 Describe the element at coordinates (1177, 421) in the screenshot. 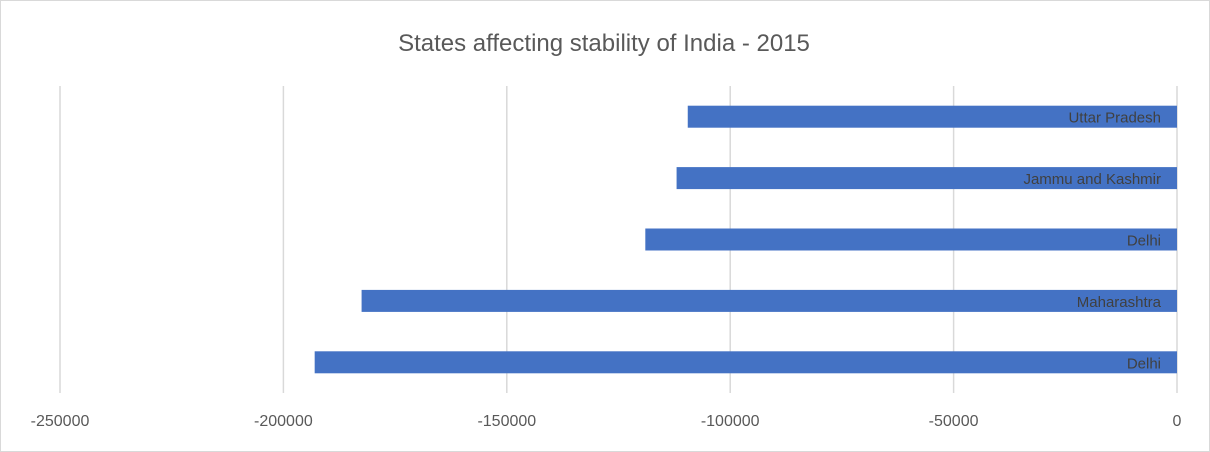

I see `x-tick-label: 0` at that location.